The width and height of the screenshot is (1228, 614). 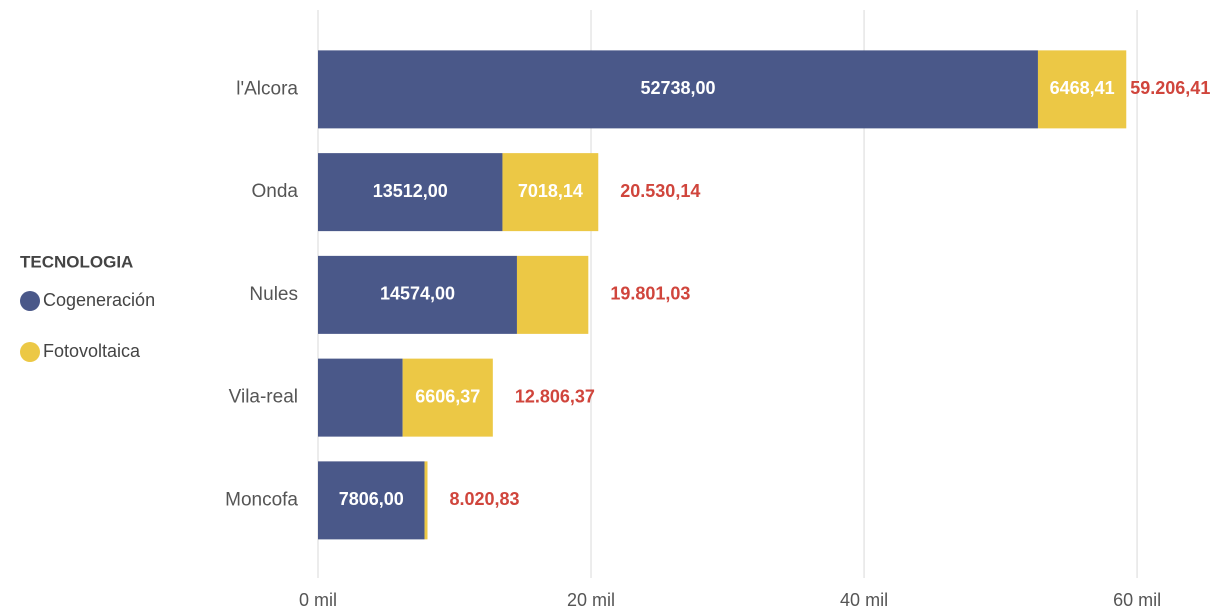 I want to click on x-tick-label: 20 mil, so click(x=591, y=600).